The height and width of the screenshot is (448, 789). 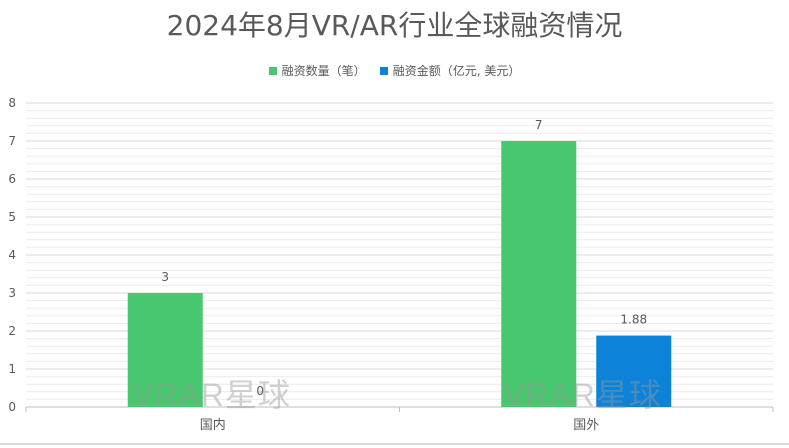 I want to click on legend-swatch-amount, so click(x=383, y=70).